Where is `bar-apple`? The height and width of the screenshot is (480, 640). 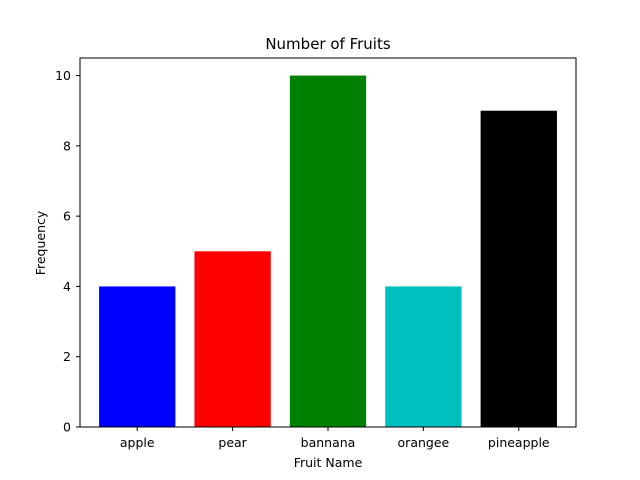
bar-apple is located at coordinates (137, 356).